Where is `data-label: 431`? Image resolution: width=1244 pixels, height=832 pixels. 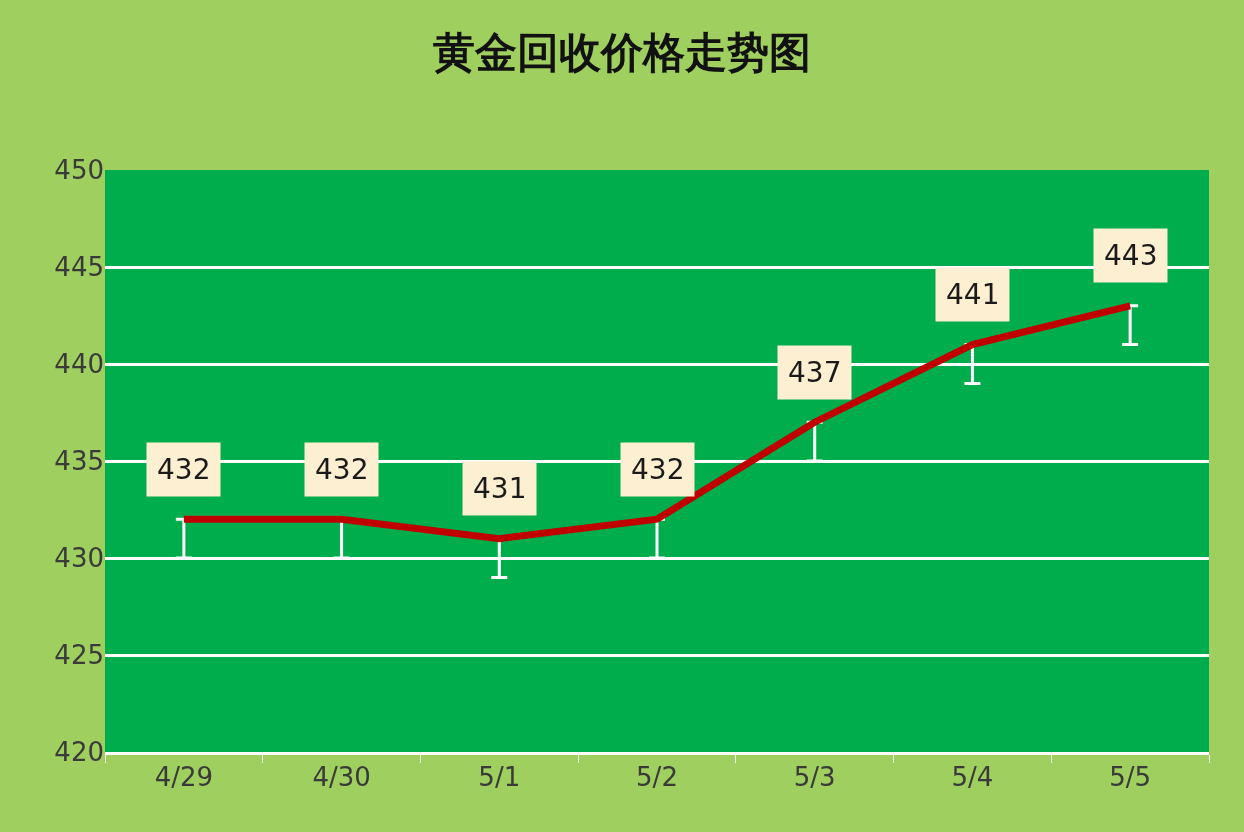 data-label: 431 is located at coordinates (500, 488).